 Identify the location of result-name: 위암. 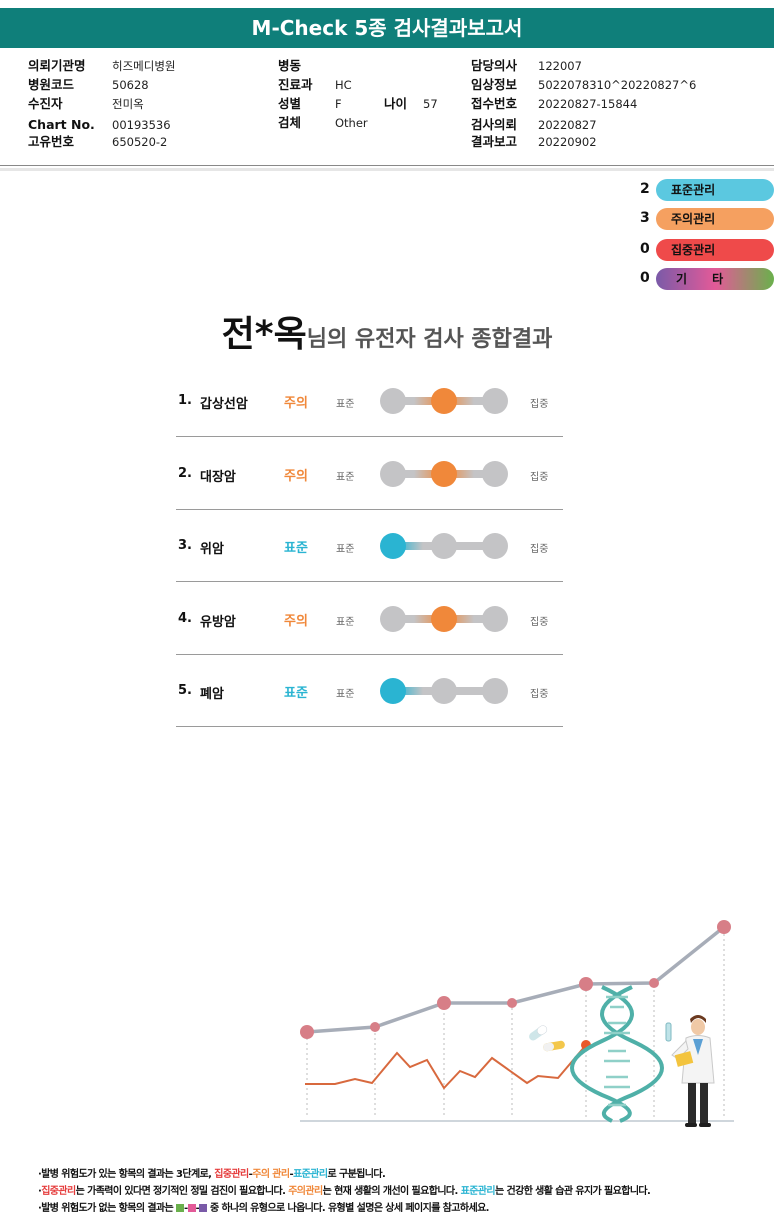
(212, 549).